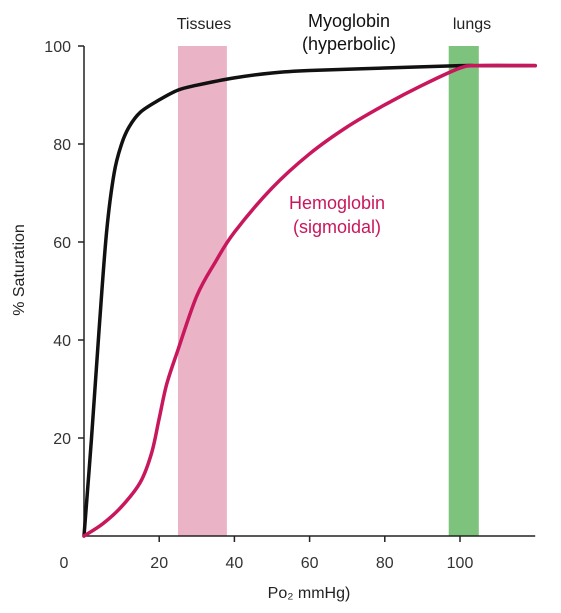 This screenshot has width=561, height=613. Describe the element at coordinates (62, 243) in the screenshot. I see `y-tick-label: 60` at that location.